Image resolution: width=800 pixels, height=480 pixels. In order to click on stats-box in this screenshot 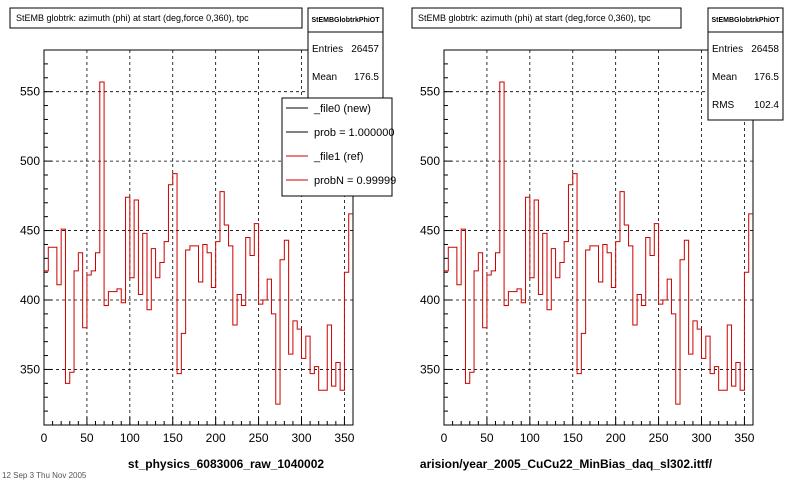, I will do `click(745, 64)`.